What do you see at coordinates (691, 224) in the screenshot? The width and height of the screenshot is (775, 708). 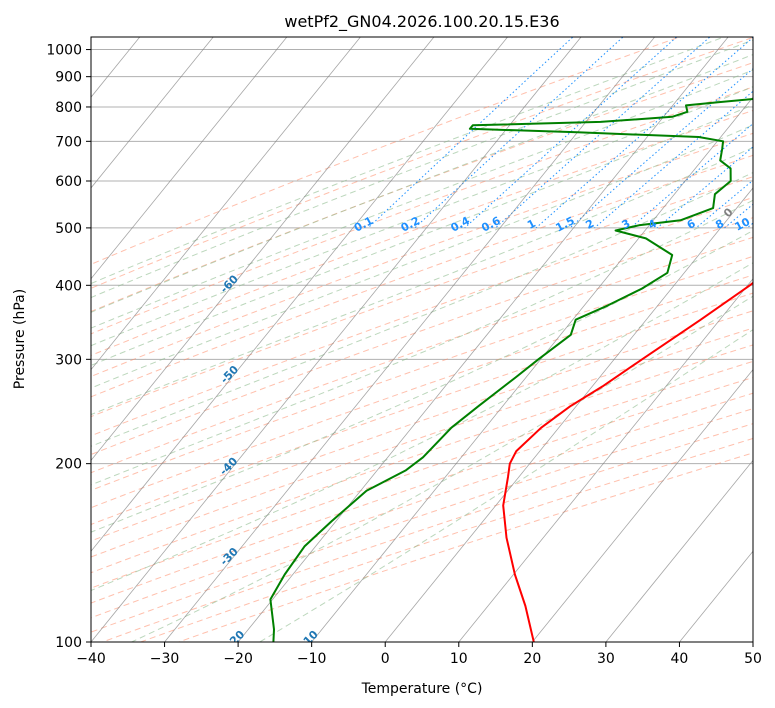 I see `mixing-ratio-label: 6` at bounding box center [691, 224].